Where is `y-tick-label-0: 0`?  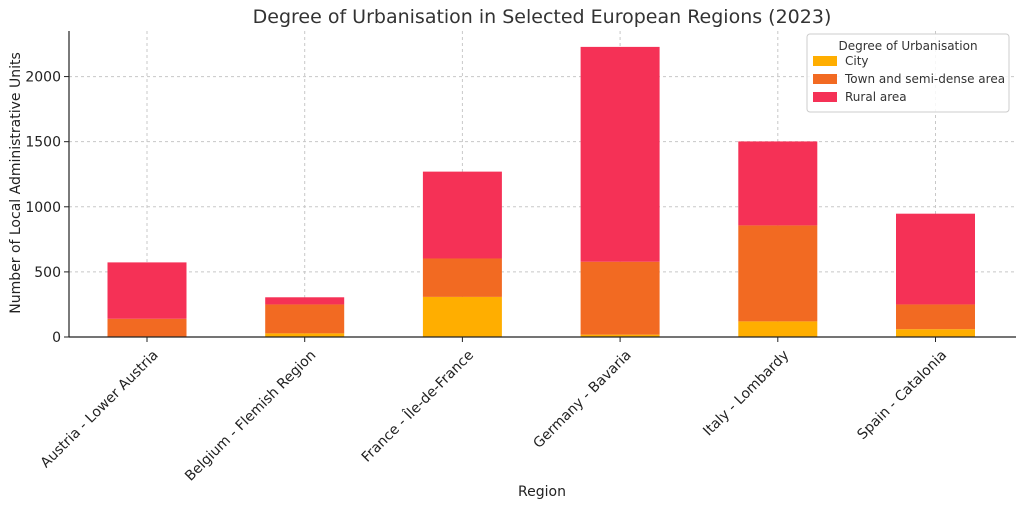 y-tick-label-0: 0 is located at coordinates (56, 338).